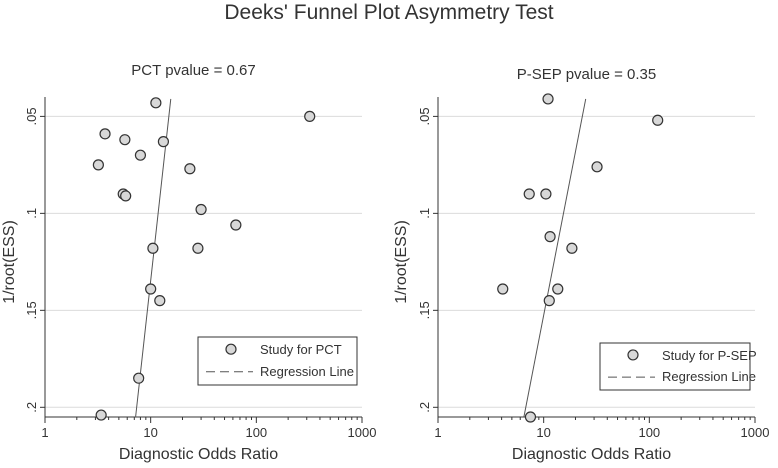 The height and width of the screenshot is (468, 778). Describe the element at coordinates (301, 349) in the screenshot. I see `legend-label-points: Study for PCT` at that location.